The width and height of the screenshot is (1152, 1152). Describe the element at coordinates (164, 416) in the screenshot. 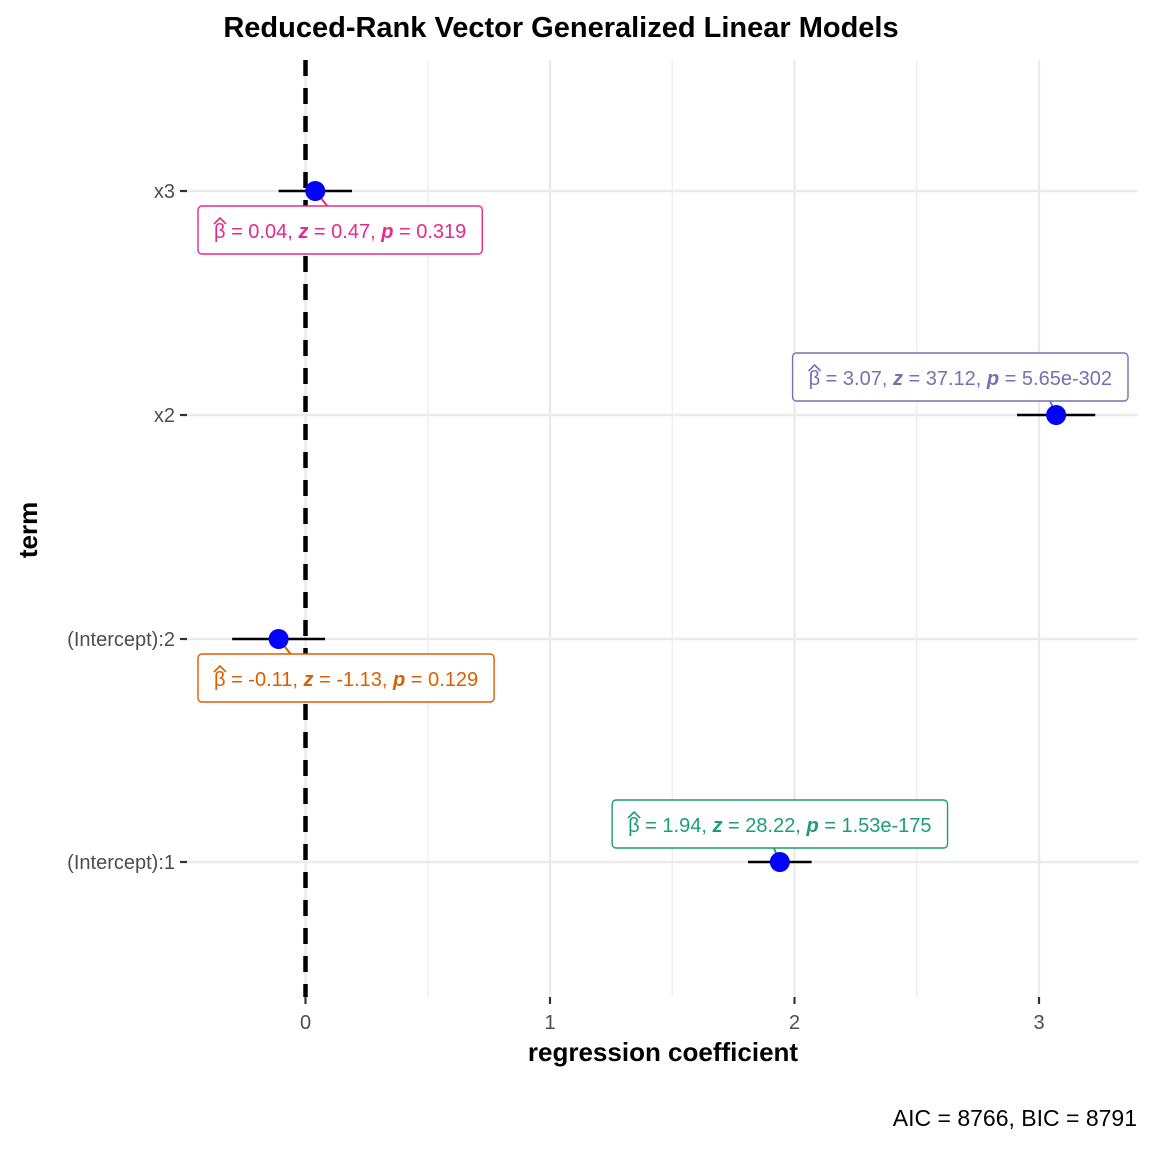

I see `y-tick-label: x2` at that location.